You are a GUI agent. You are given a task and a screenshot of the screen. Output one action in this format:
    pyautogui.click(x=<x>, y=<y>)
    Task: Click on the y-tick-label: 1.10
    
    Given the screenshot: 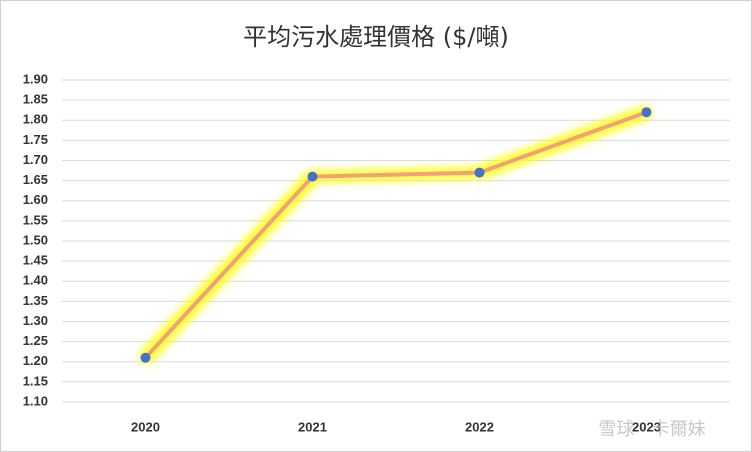 What is the action you would take?
    pyautogui.click(x=35, y=400)
    